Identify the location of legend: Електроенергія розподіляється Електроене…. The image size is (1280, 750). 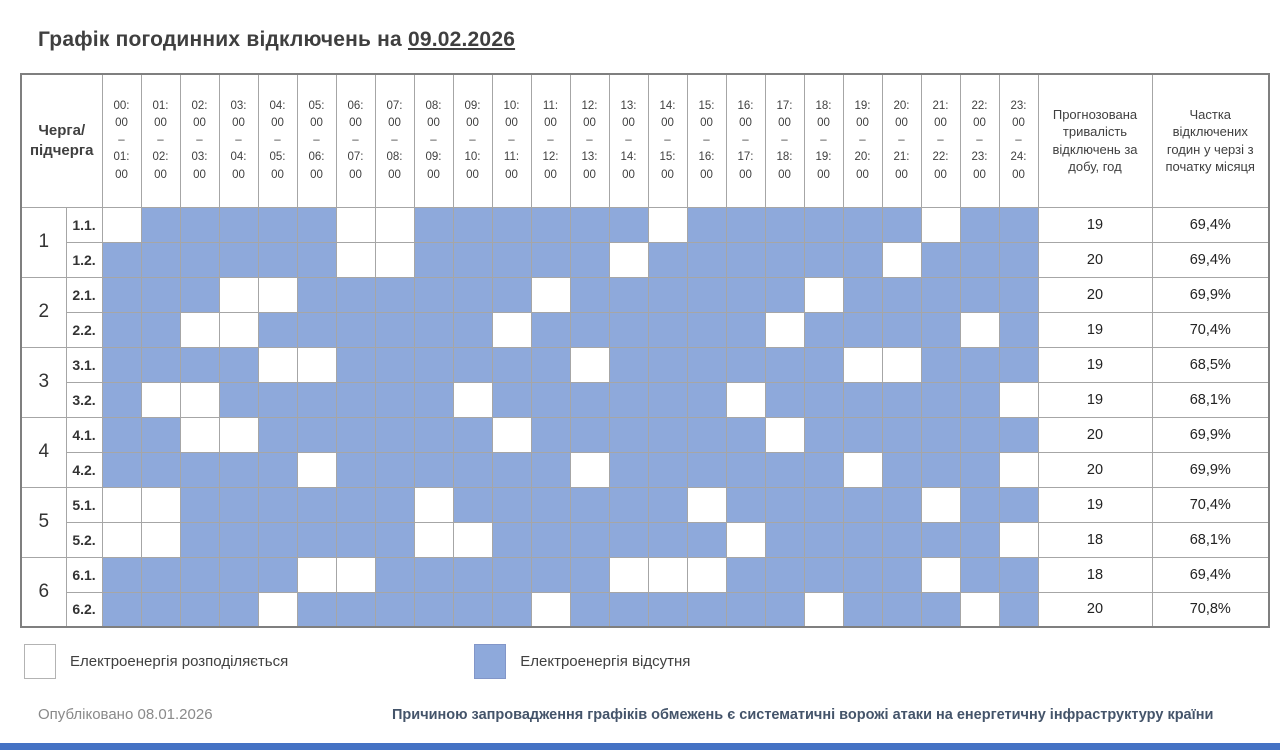
(357, 661).